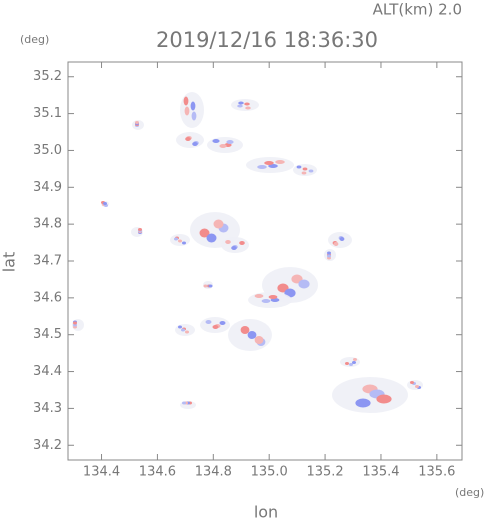  What do you see at coordinates (267, 40) in the screenshot?
I see `chart-title: 2019/12/16 18:36:30` at bounding box center [267, 40].